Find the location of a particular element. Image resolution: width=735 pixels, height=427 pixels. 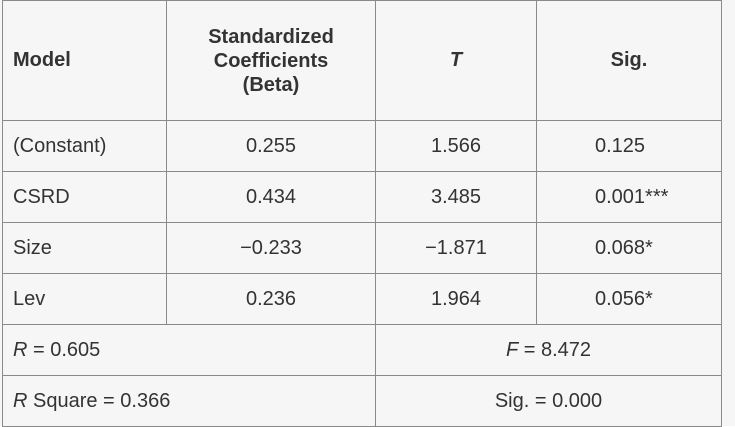

footer-text: Sig. = 0.000 is located at coordinates (548, 400).